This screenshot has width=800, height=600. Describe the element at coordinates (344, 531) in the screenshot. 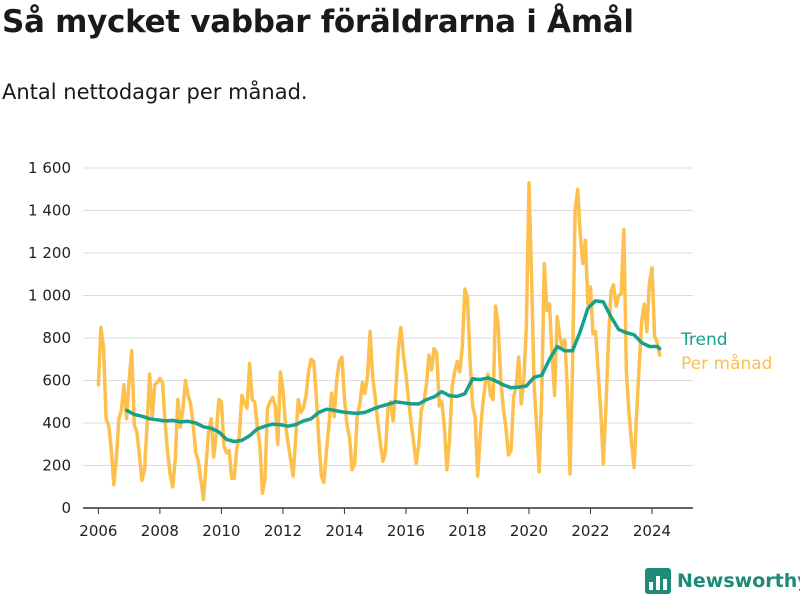

I see `x-tick-label: 2014` at that location.